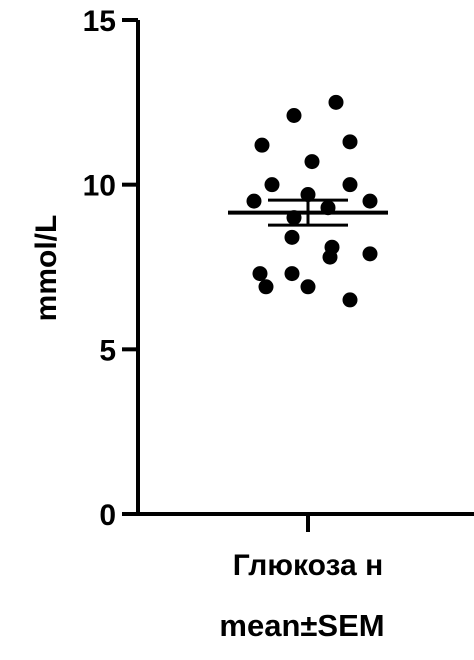 This screenshot has width=474, height=660. Describe the element at coordinates (46, 268) in the screenshot. I see `y-axis-title: mmol/L` at that location.